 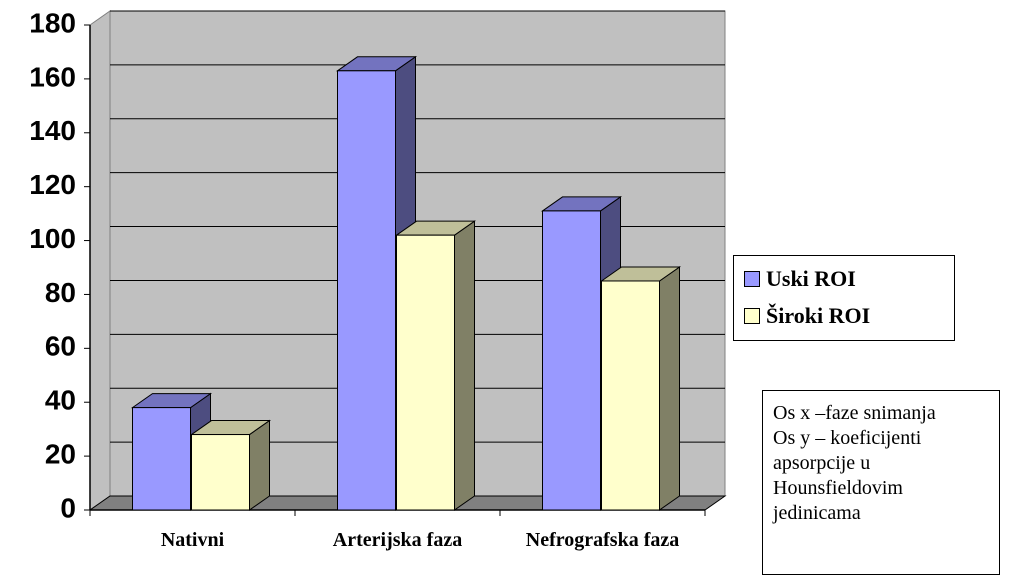 What do you see at coordinates (52, 22) in the screenshot?
I see `y-tick-label: 180` at bounding box center [52, 22].